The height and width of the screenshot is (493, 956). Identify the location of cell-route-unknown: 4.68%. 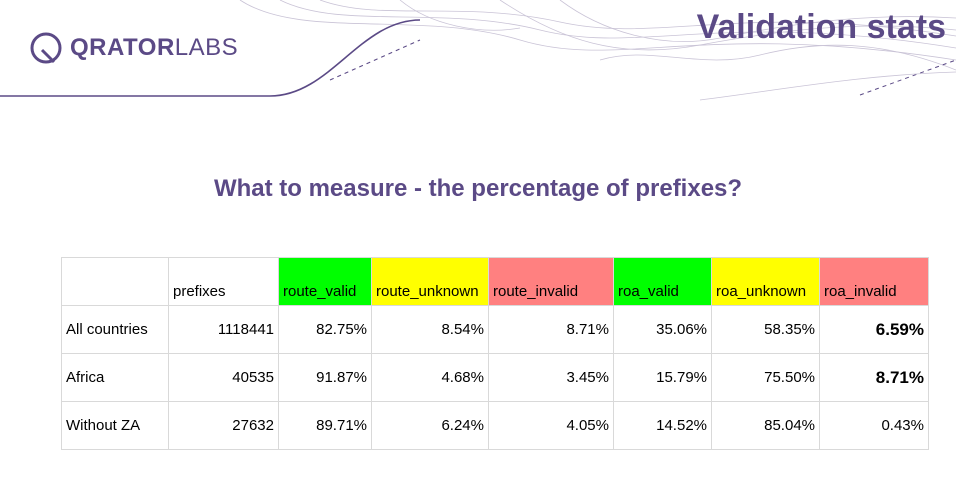
(430, 377).